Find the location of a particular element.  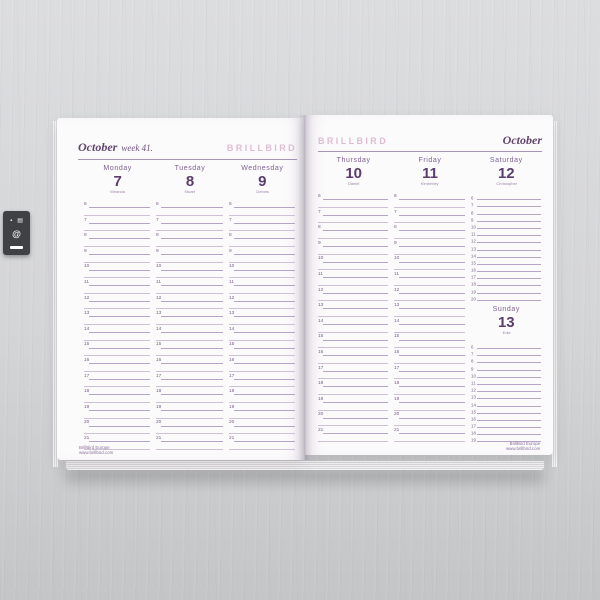

hour-row-21: 21 is located at coordinates (262, 442).